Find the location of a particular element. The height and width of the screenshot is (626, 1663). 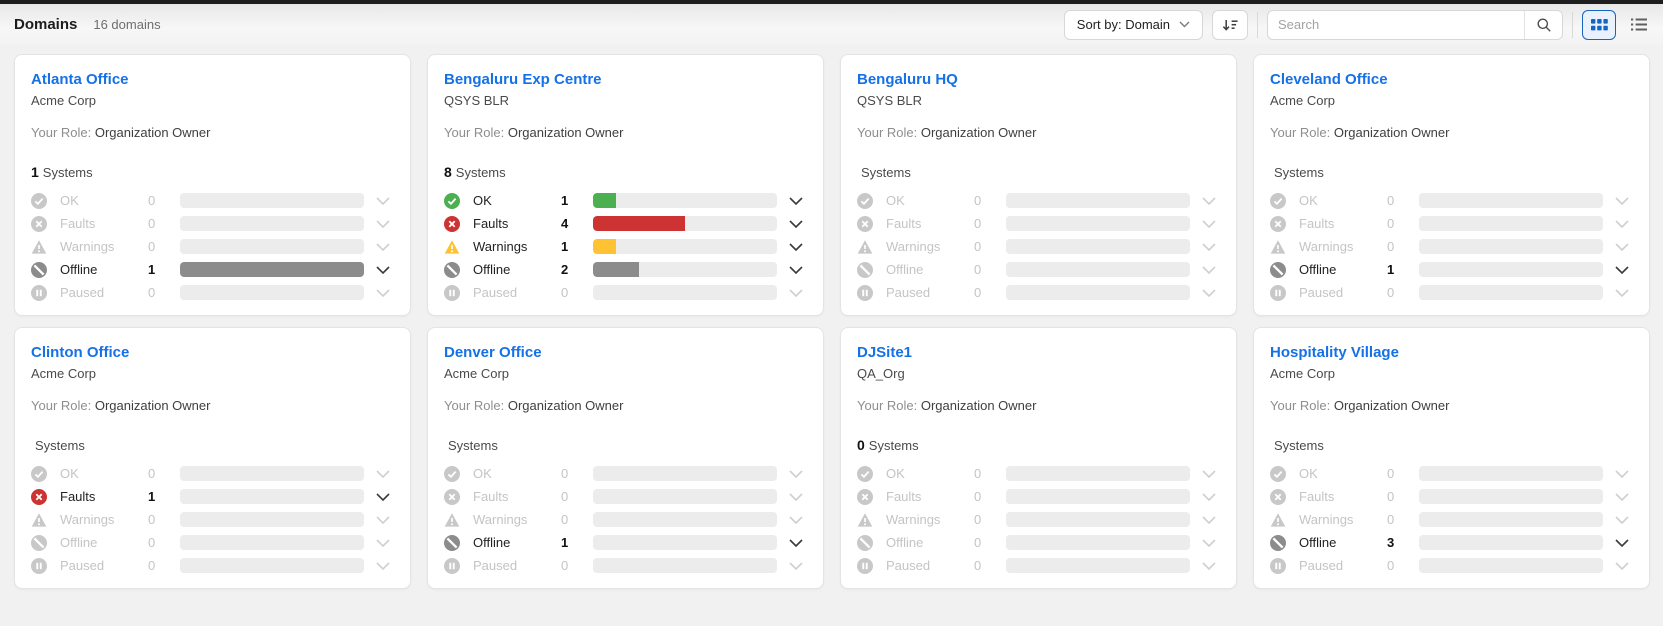

domain-name-link: Bengaluru HQ is located at coordinates (907, 79).